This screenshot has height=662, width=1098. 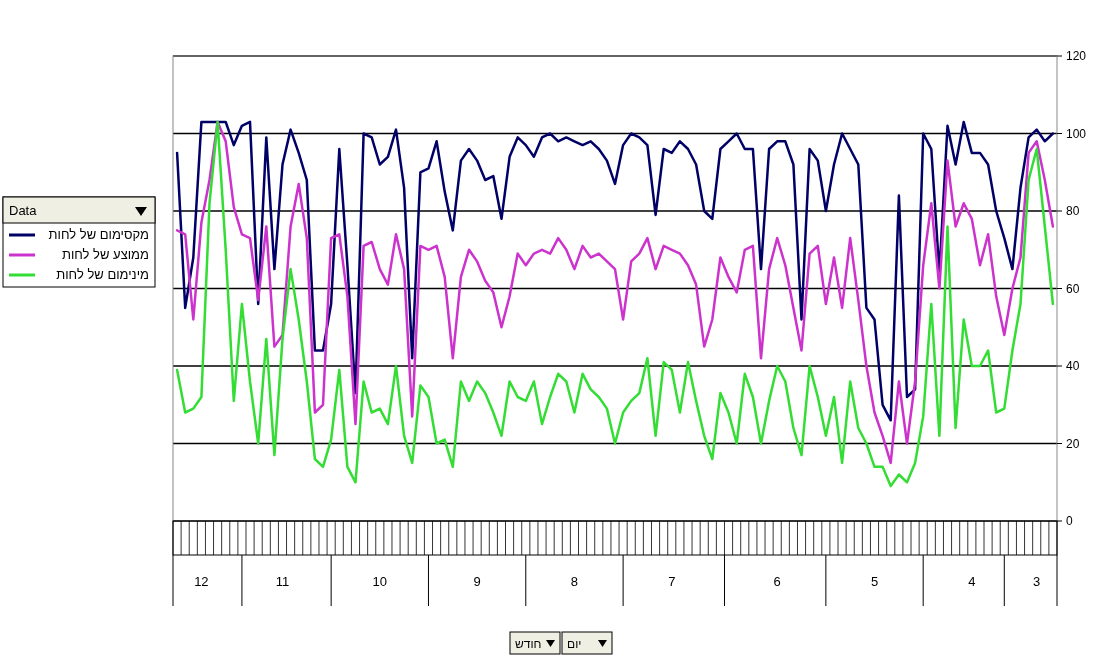 What do you see at coordinates (1076, 133) in the screenshot?
I see `y-tick-label: 100` at bounding box center [1076, 133].